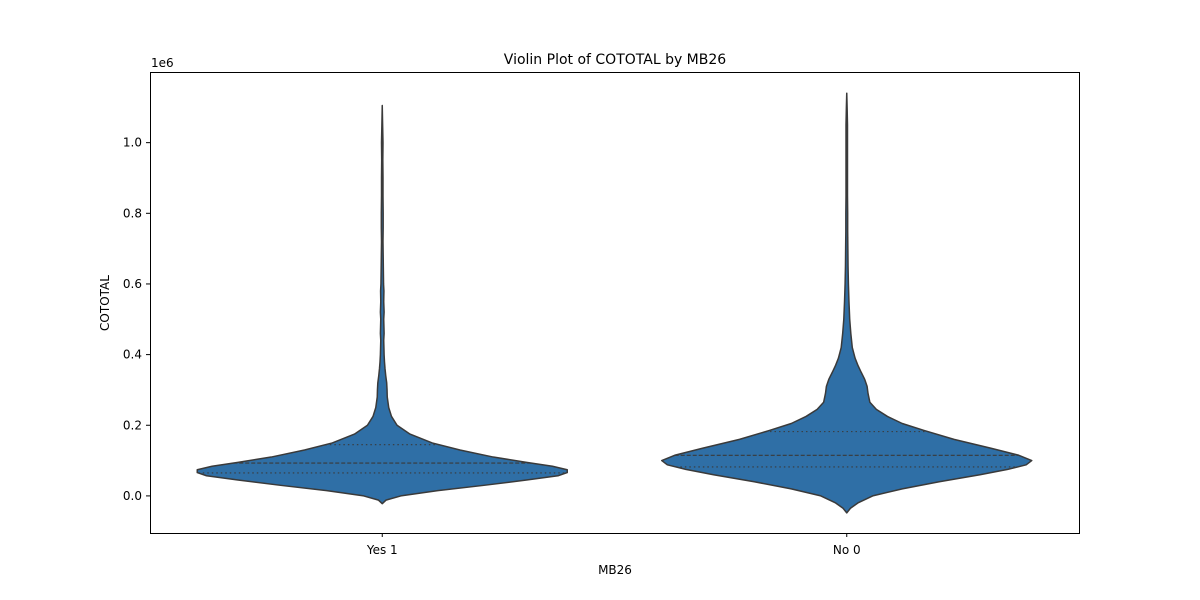  What do you see at coordinates (136, 319) in the screenshot?
I see `y-axis-ticks: 0.0 0.2 0.4 0.6 0.8 1.0` at bounding box center [136, 319].